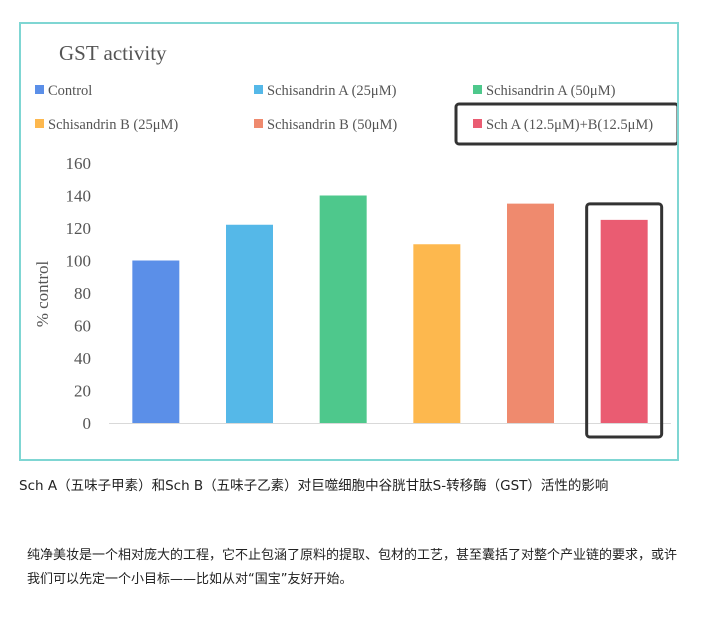 Image resolution: width=705 pixels, height=642 pixels. What do you see at coordinates (156, 341) in the screenshot?
I see `bar-control` at bounding box center [156, 341].